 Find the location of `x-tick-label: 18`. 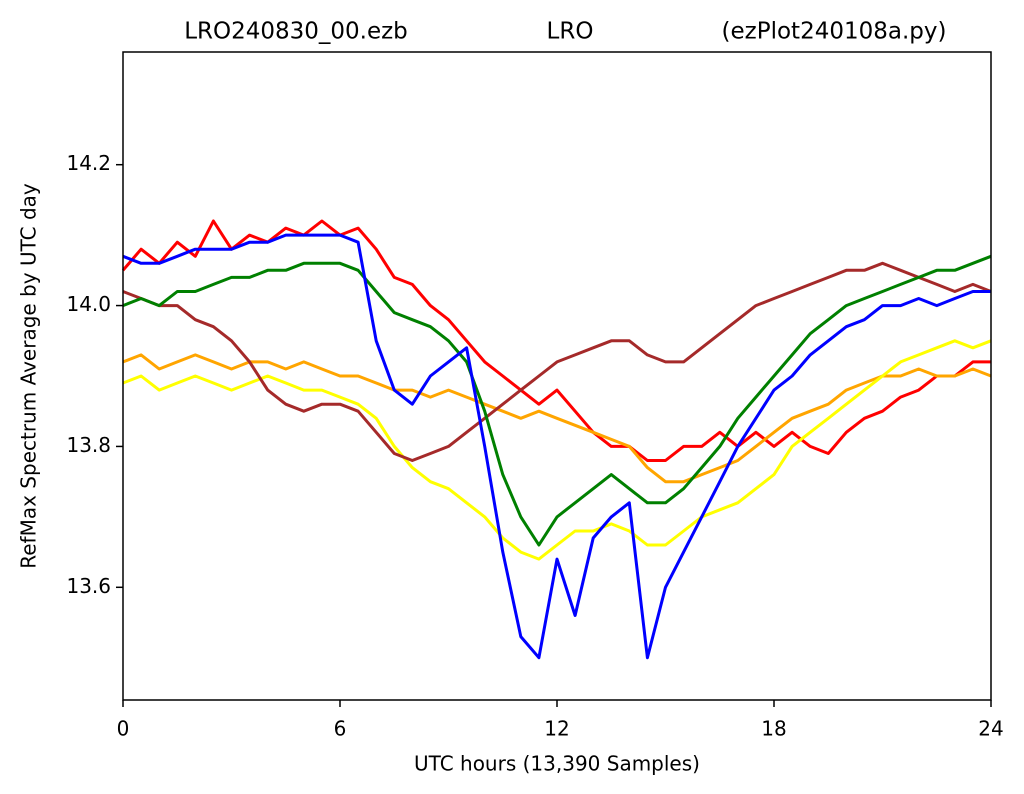

x-tick-label: 18 is located at coordinates (773, 729).